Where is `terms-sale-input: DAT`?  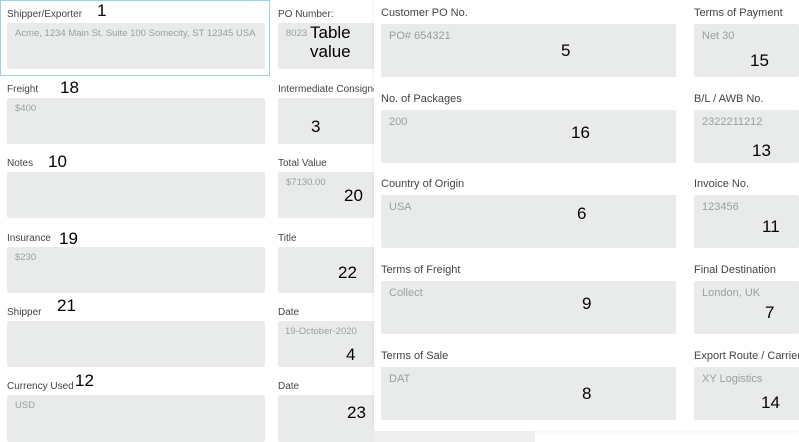 terms-sale-input: DAT is located at coordinates (528, 393).